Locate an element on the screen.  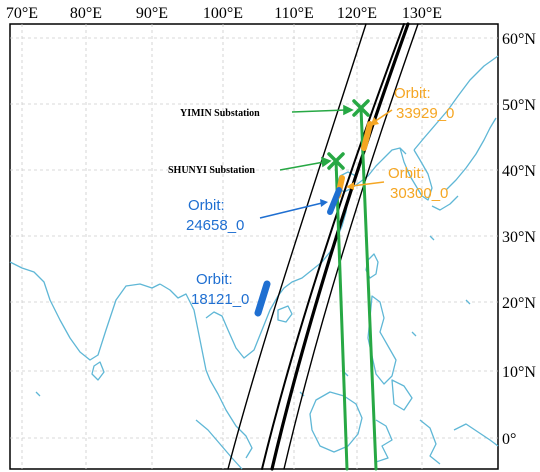
lat-tick-60: 60°N is located at coordinates (519, 39).